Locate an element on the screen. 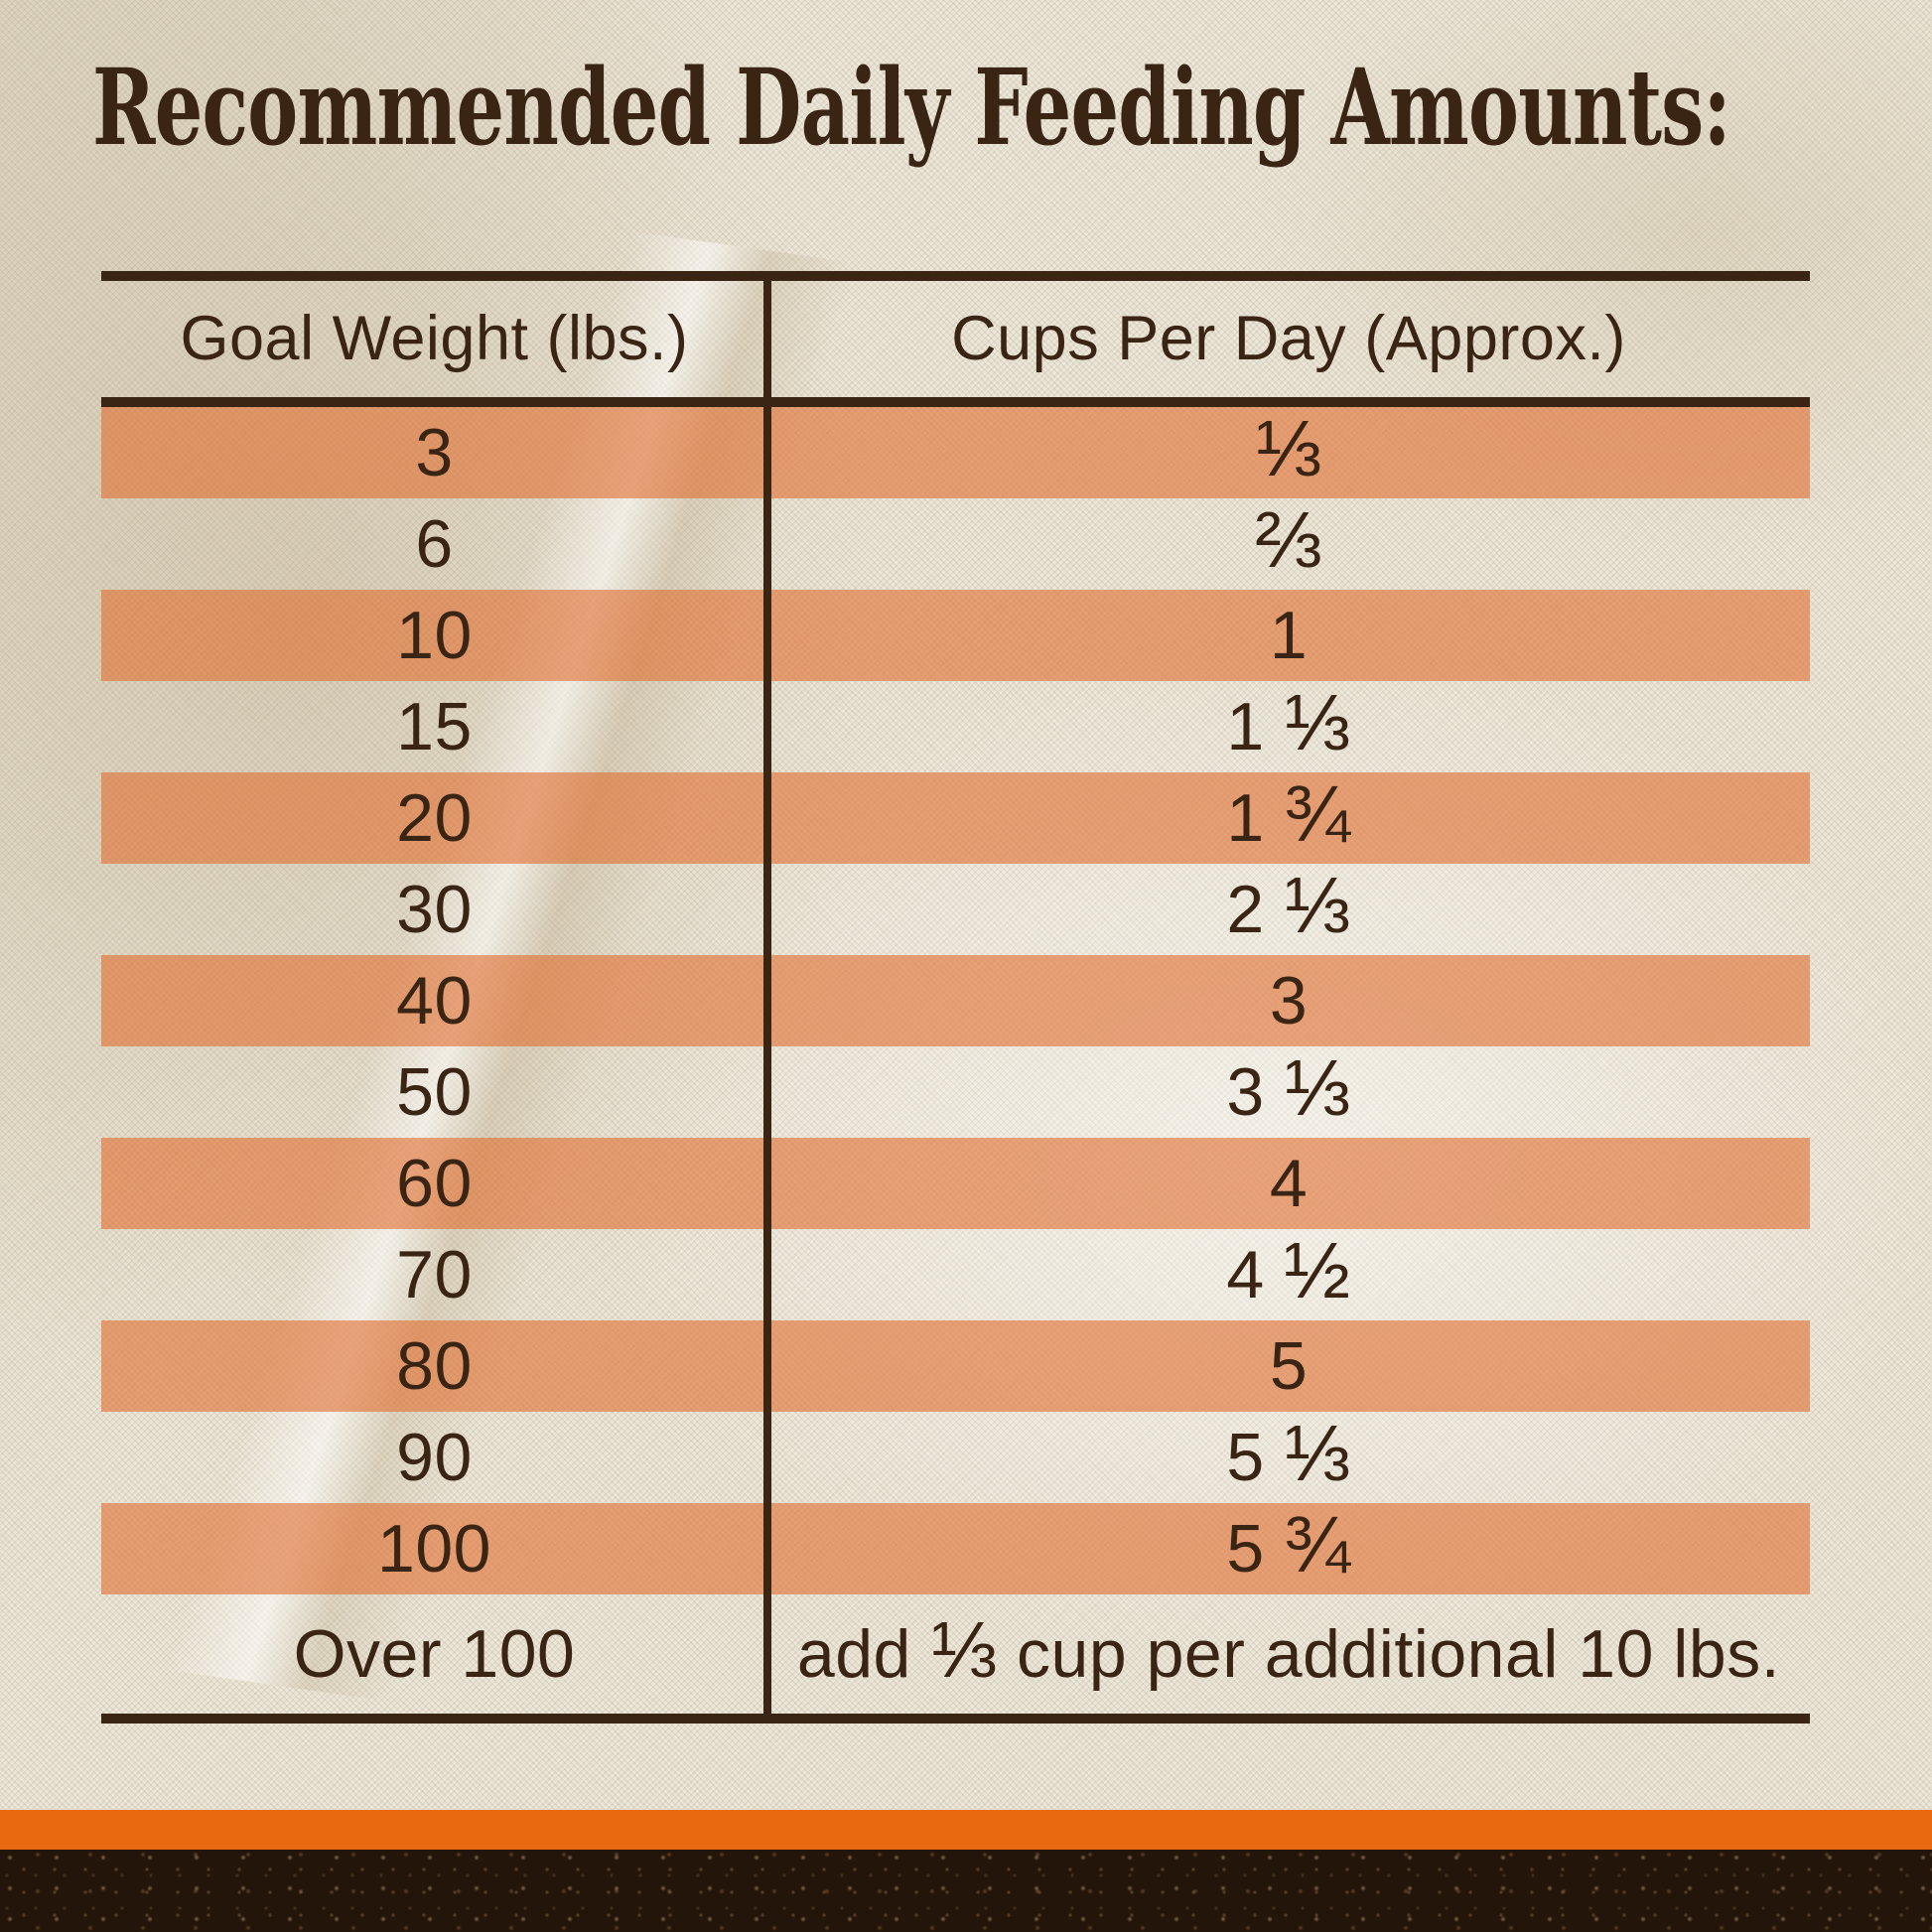  cups-per-day-value: 4 ½ is located at coordinates (1289, 1271).